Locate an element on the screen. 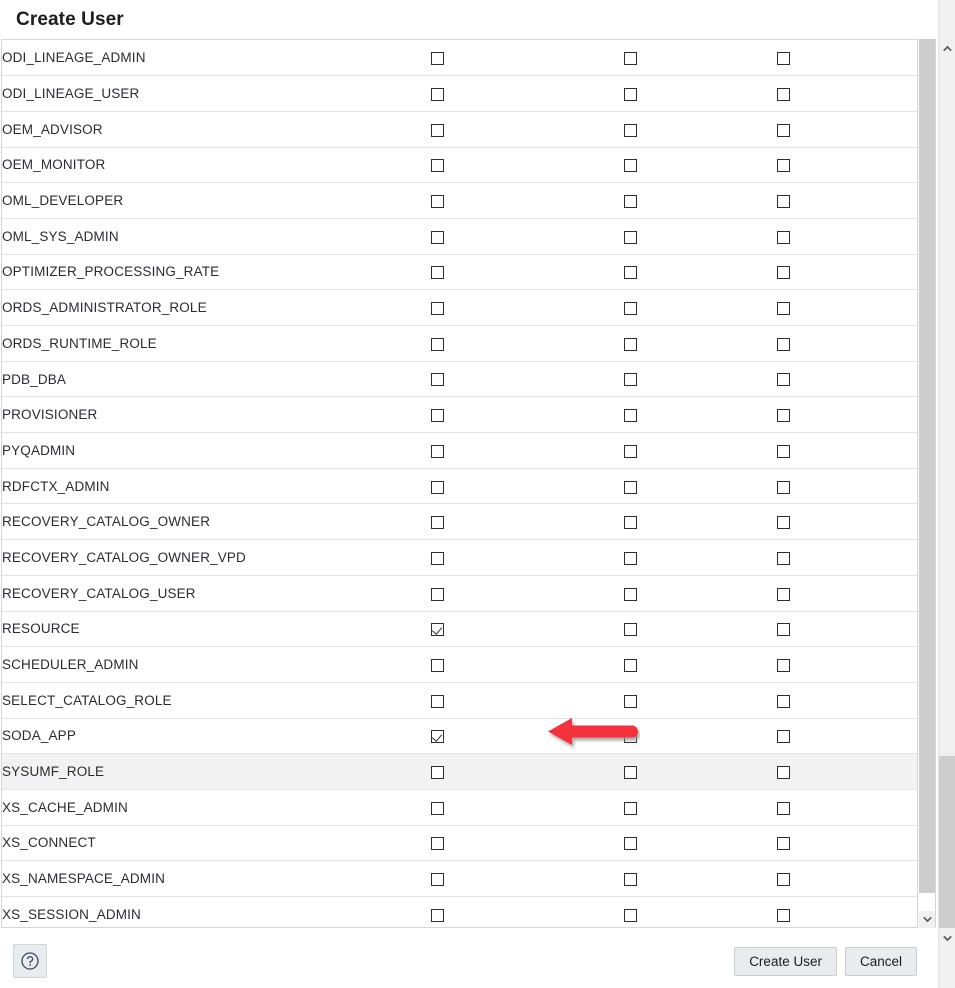 Image resolution: width=955 pixels, height=988 pixels. table-row: OML_SYS_ADMIN is located at coordinates (459, 236).